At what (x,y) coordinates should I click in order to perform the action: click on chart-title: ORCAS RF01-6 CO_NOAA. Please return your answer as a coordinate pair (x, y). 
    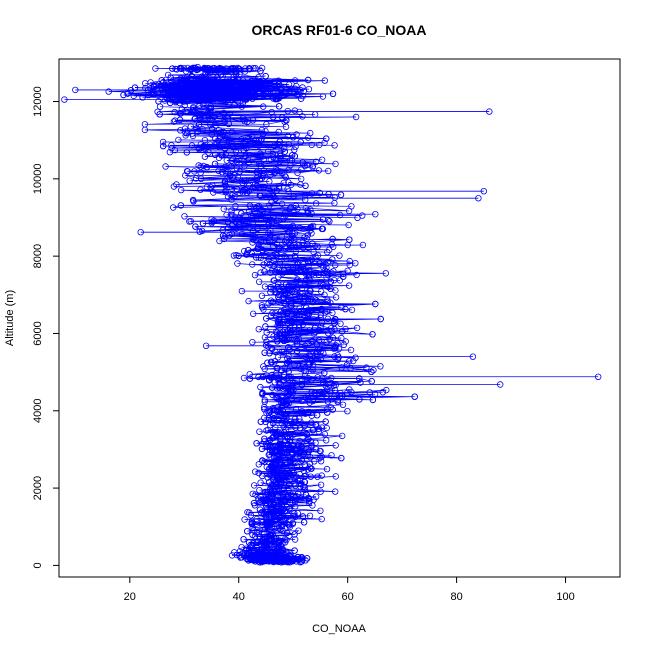
    Looking at the image, I should click on (338, 30).